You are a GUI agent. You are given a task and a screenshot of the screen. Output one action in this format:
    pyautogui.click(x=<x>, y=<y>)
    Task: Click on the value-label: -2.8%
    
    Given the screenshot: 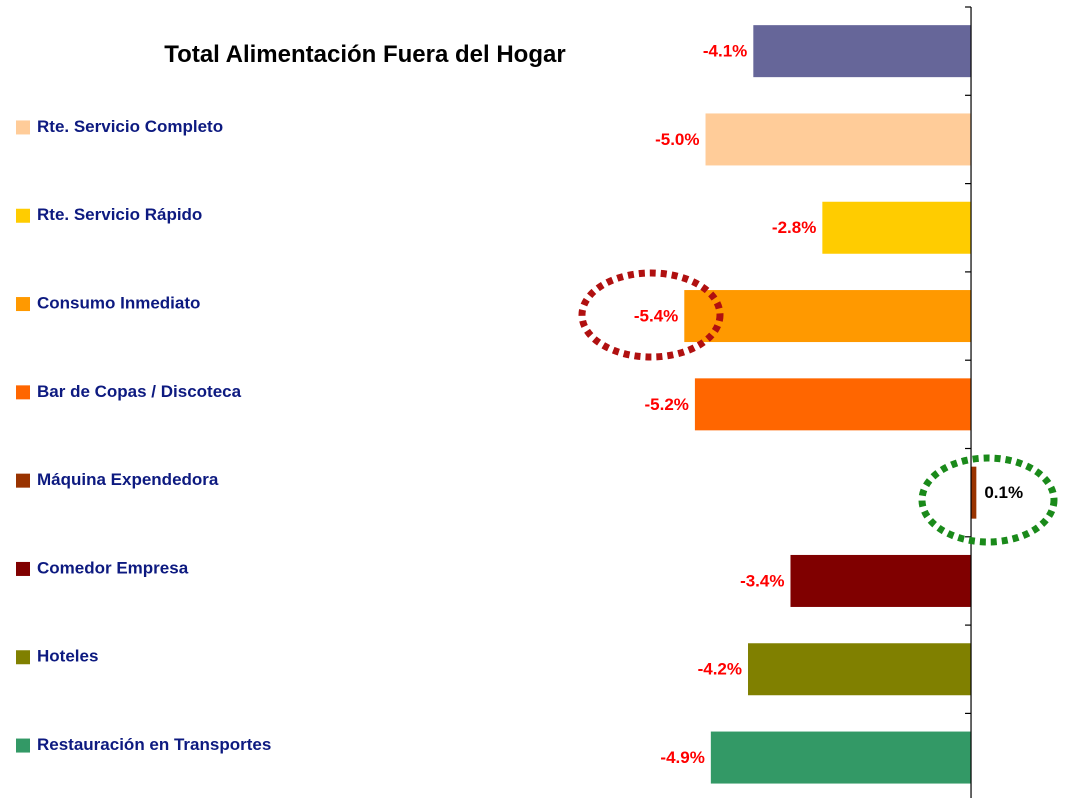 What is the action you would take?
    pyautogui.click(x=794, y=227)
    